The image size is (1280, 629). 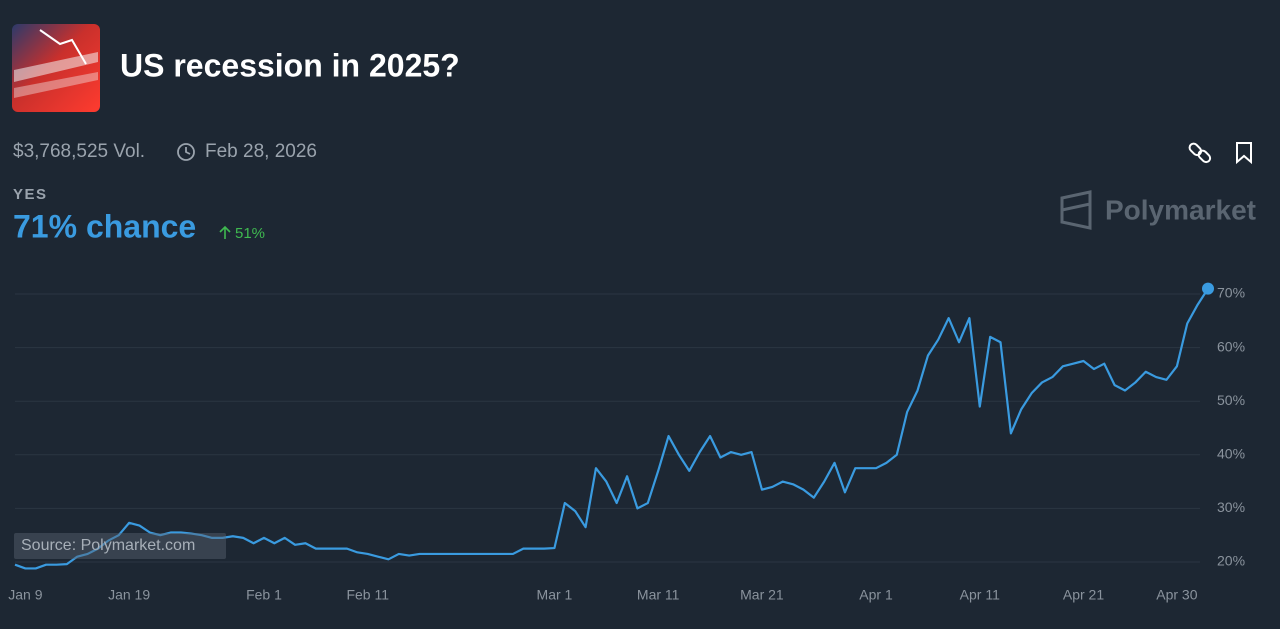 I want to click on change: 51%, so click(x=250, y=233).